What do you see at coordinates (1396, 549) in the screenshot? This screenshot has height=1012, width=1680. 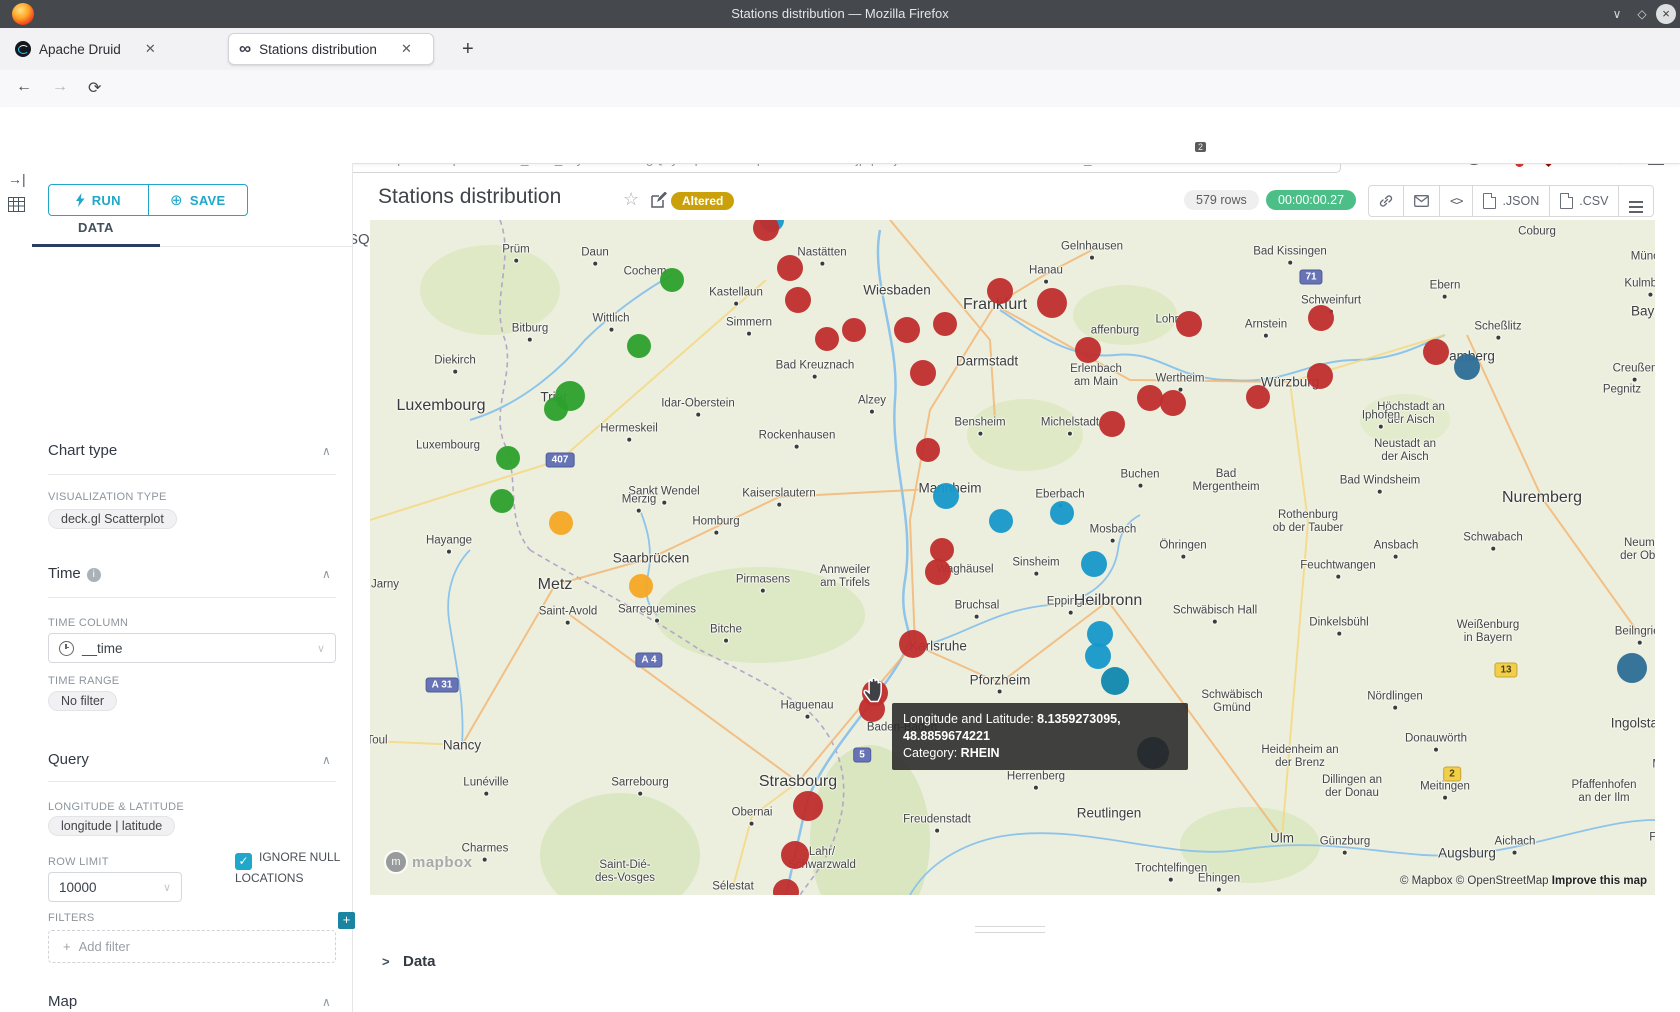 I see `map-city-label: Ansbach` at bounding box center [1396, 549].